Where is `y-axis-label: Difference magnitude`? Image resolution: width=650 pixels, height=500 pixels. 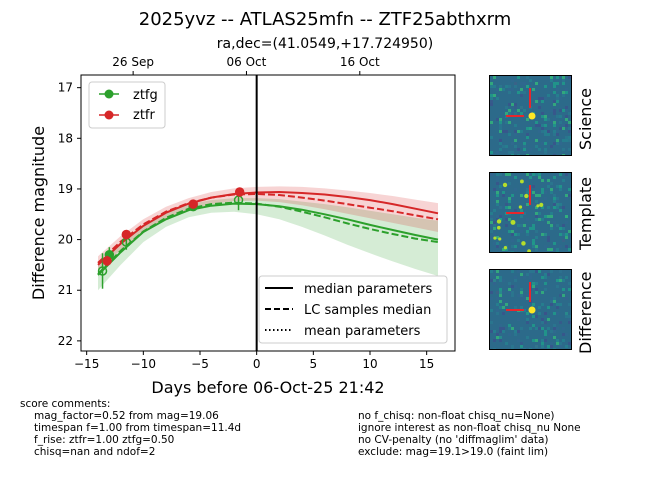 y-axis-label: Difference magnitude is located at coordinates (38, 213).